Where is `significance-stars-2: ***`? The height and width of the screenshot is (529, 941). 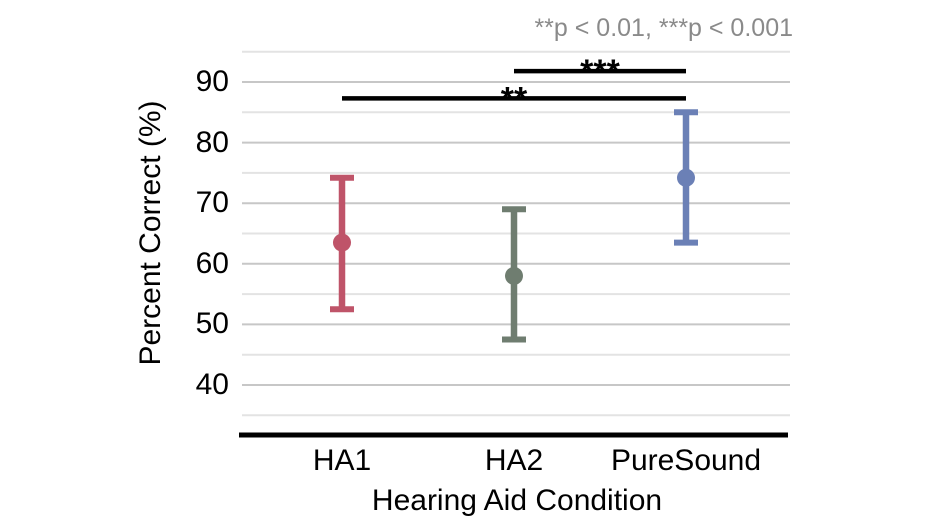
significance-stars-2: *** is located at coordinates (600, 72).